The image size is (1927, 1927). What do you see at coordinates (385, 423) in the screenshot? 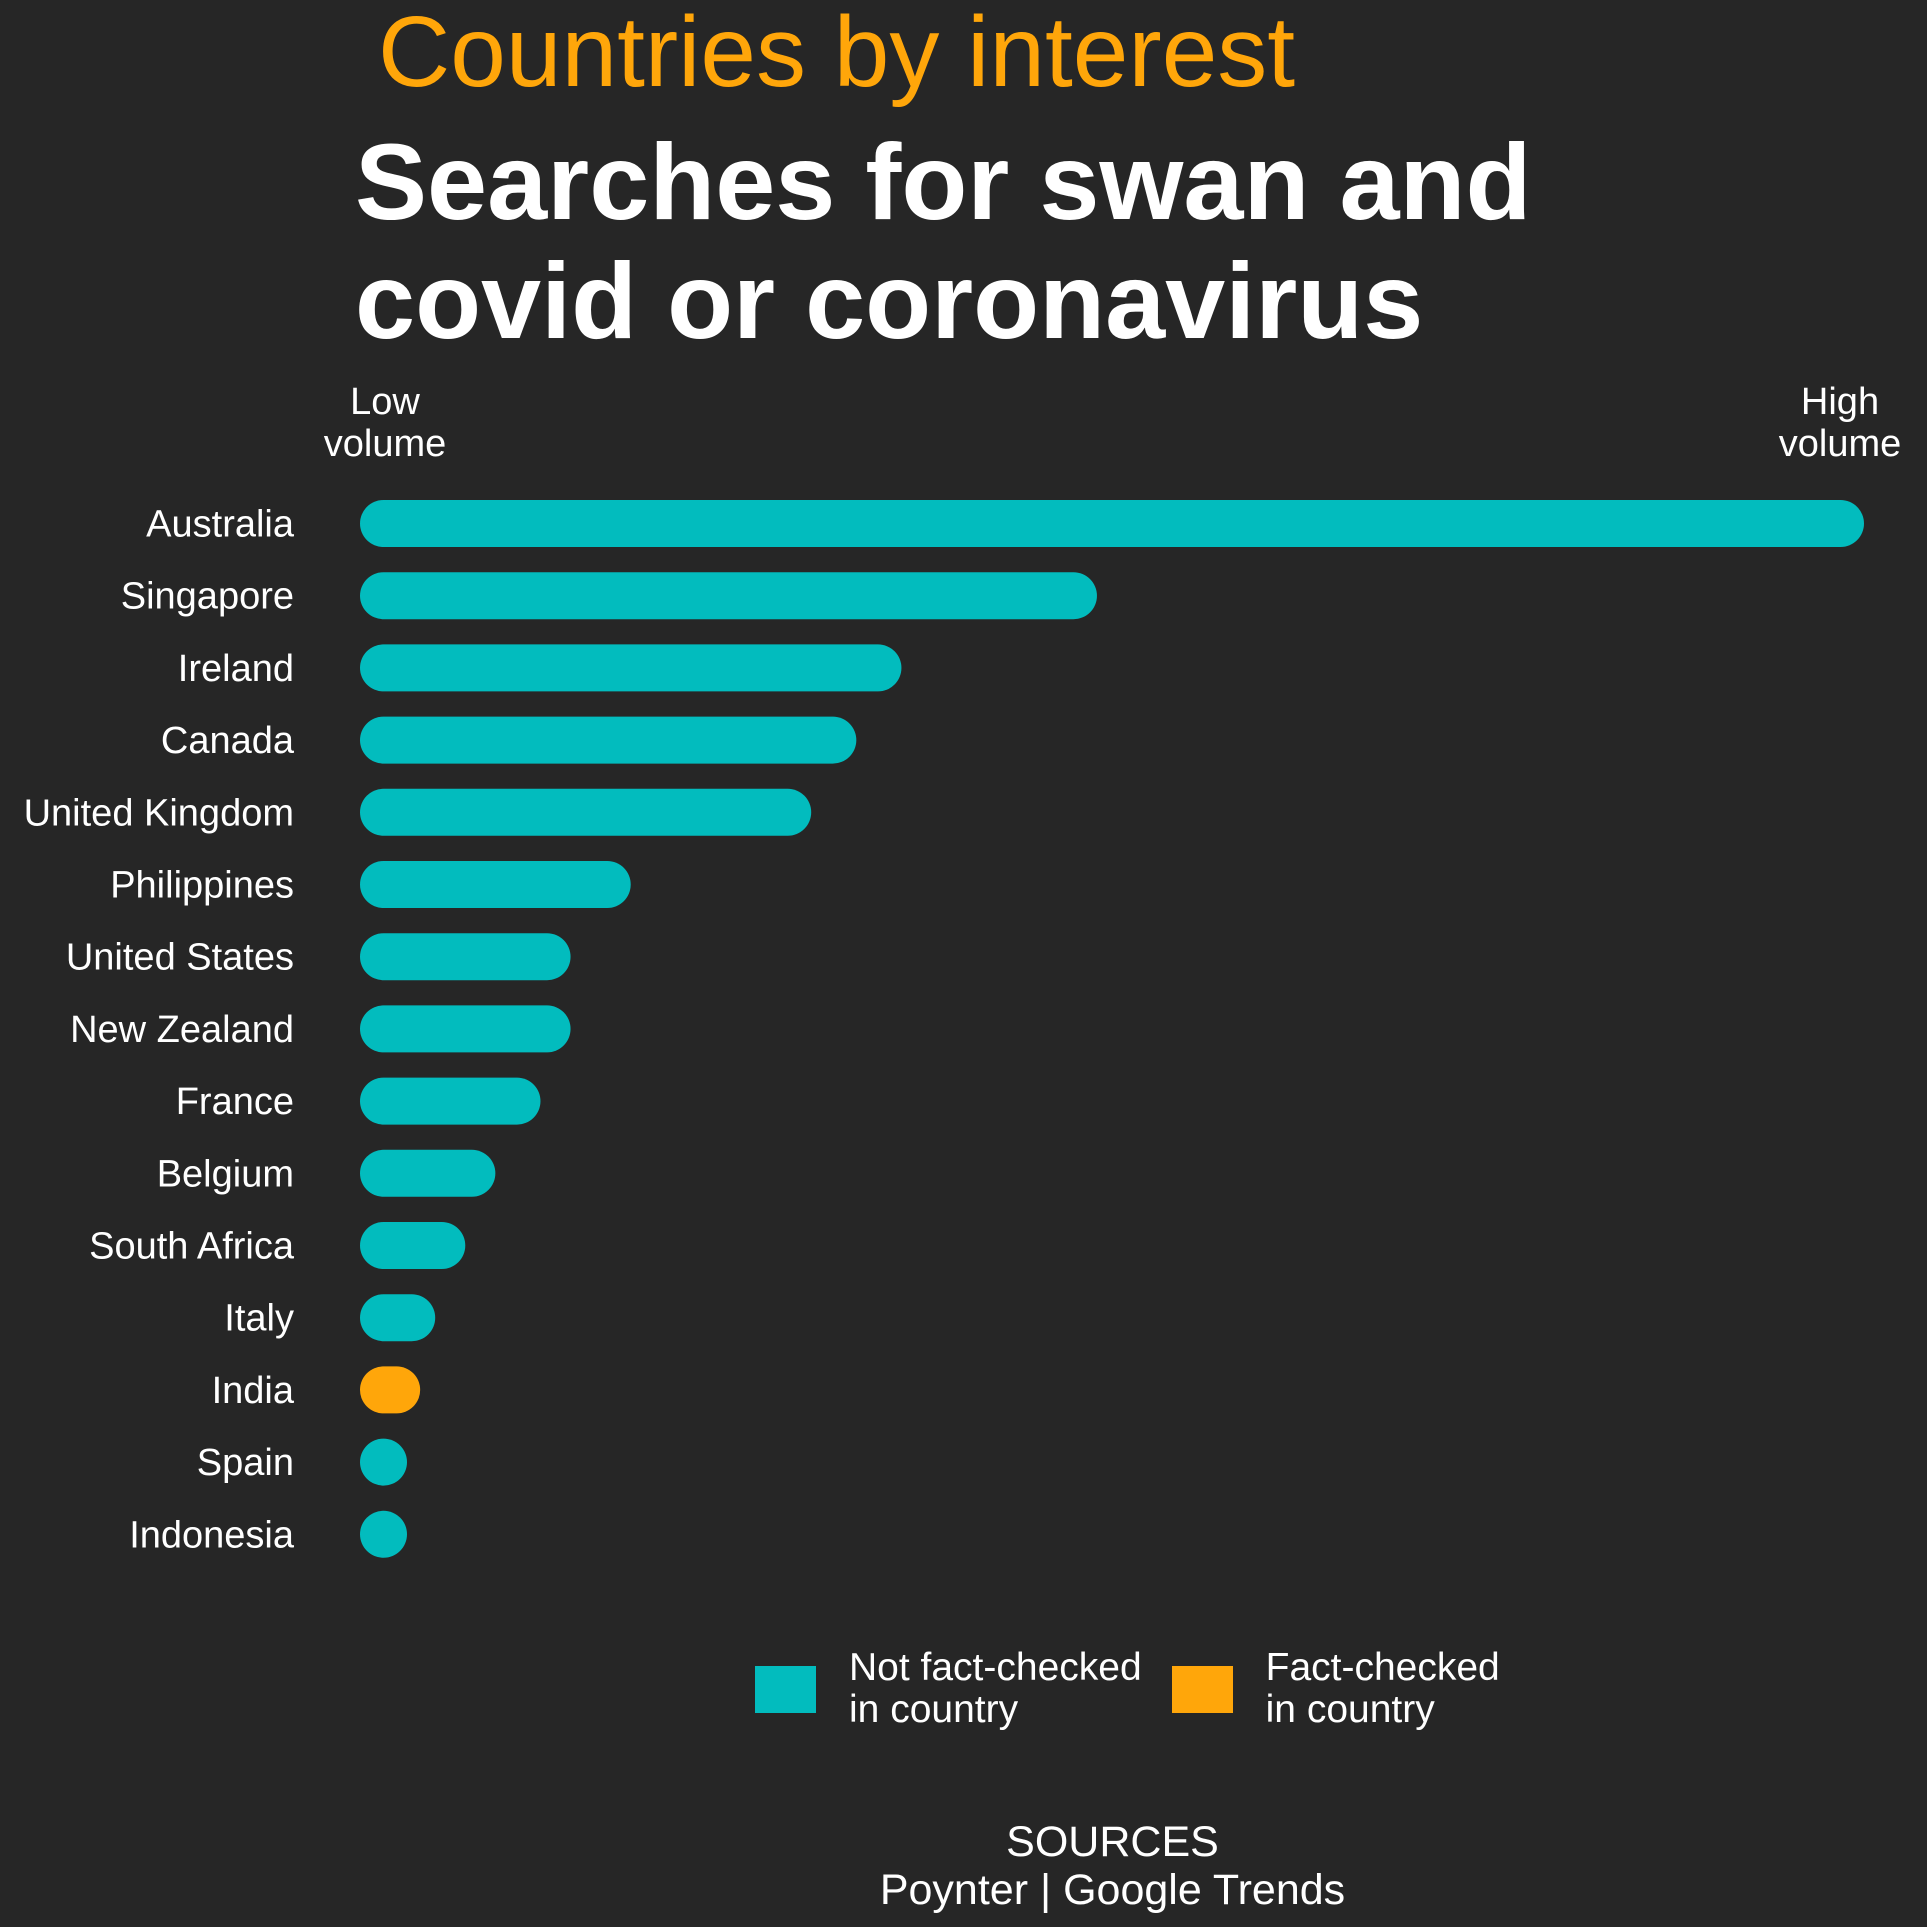
I see `axis-low-label: Low volume` at bounding box center [385, 423].